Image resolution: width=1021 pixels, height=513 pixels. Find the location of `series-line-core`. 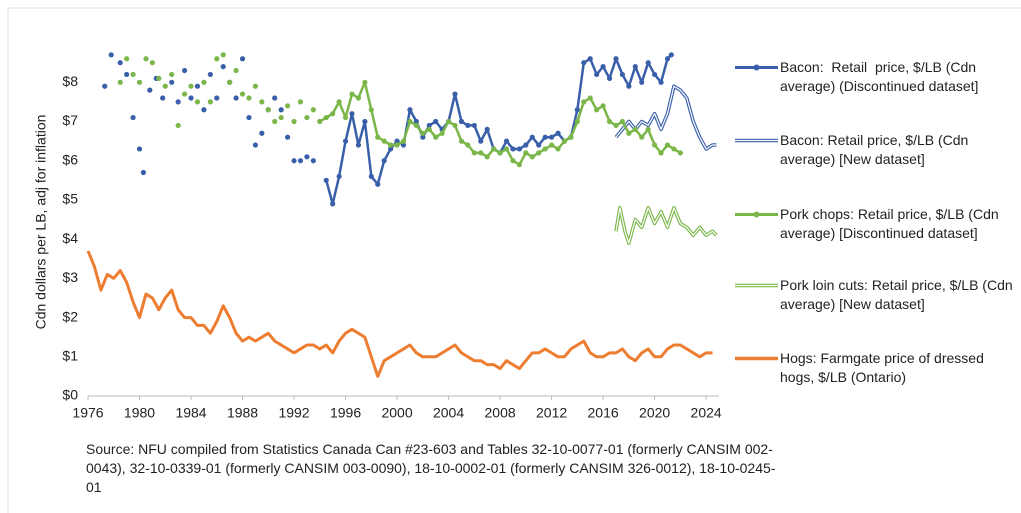

series-line-core is located at coordinates (666, 225).